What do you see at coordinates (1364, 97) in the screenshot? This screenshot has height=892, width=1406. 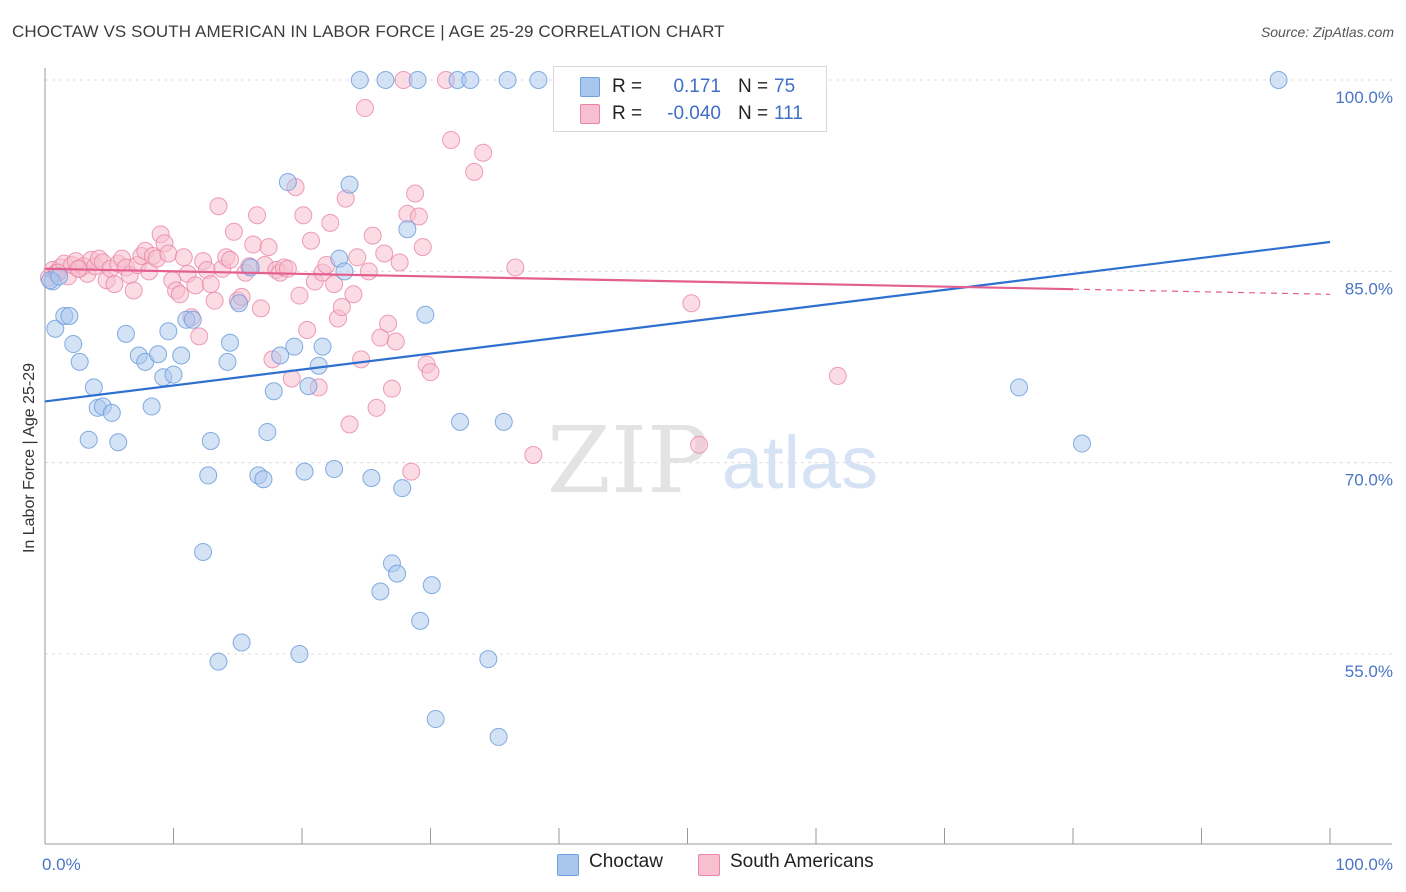 I see `y-tick-label: 100.0%` at bounding box center [1364, 97].